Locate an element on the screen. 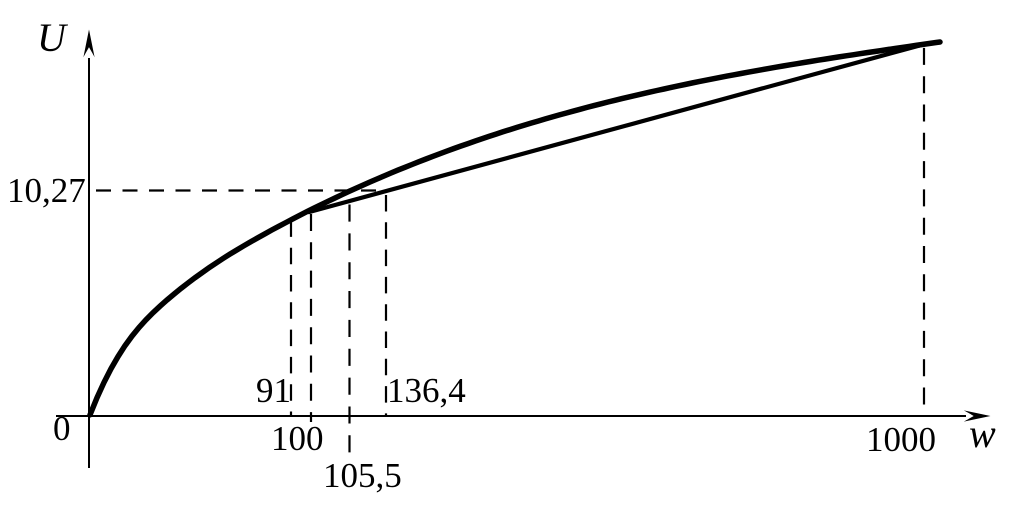 This screenshot has width=1024, height=509. svg-text: 0 is located at coordinates (62, 428).